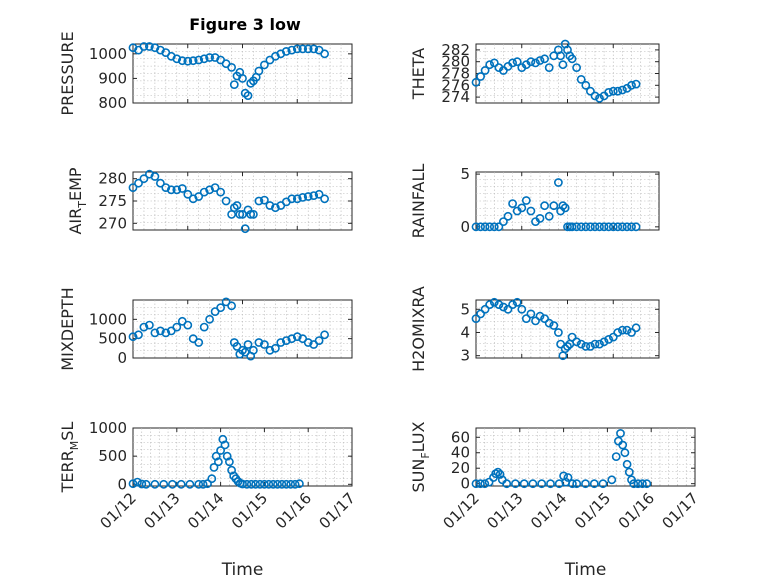  What do you see at coordinates (465, 332) in the screenshot?
I see `y-tick-label: 4` at bounding box center [465, 332].